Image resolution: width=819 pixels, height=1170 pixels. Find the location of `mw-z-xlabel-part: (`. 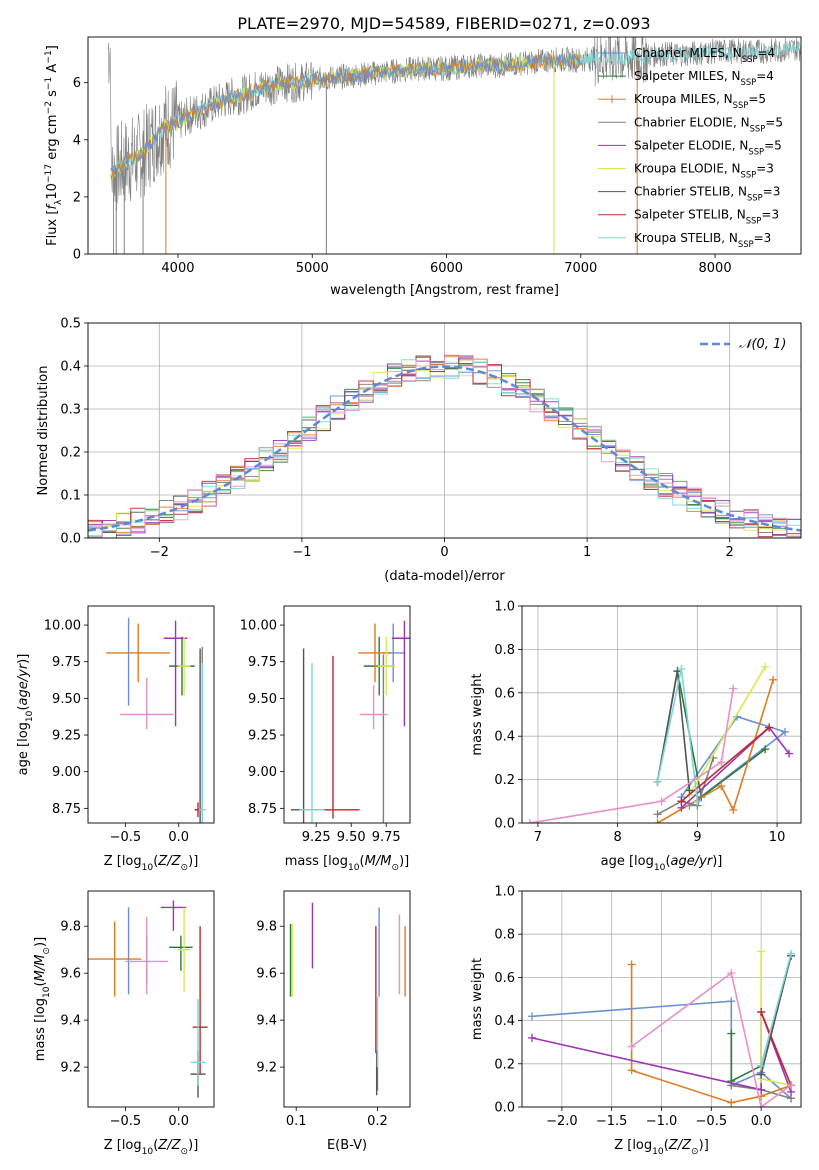

mw-z-xlabel-part: ( is located at coordinates (666, 1145).